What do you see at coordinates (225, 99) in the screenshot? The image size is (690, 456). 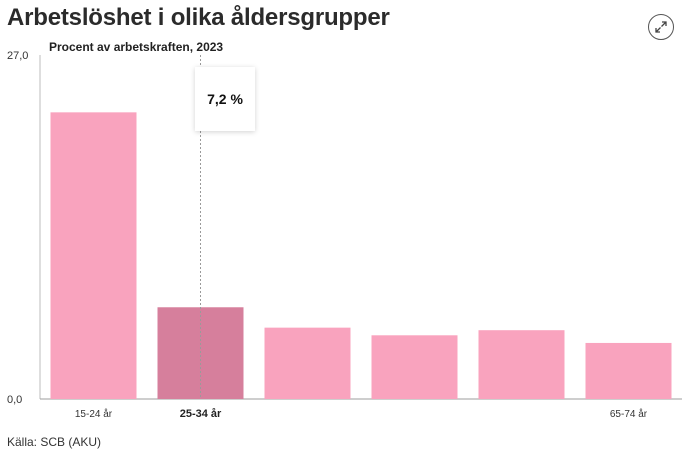 I see `value-tooltip: 7,2 %` at bounding box center [225, 99].